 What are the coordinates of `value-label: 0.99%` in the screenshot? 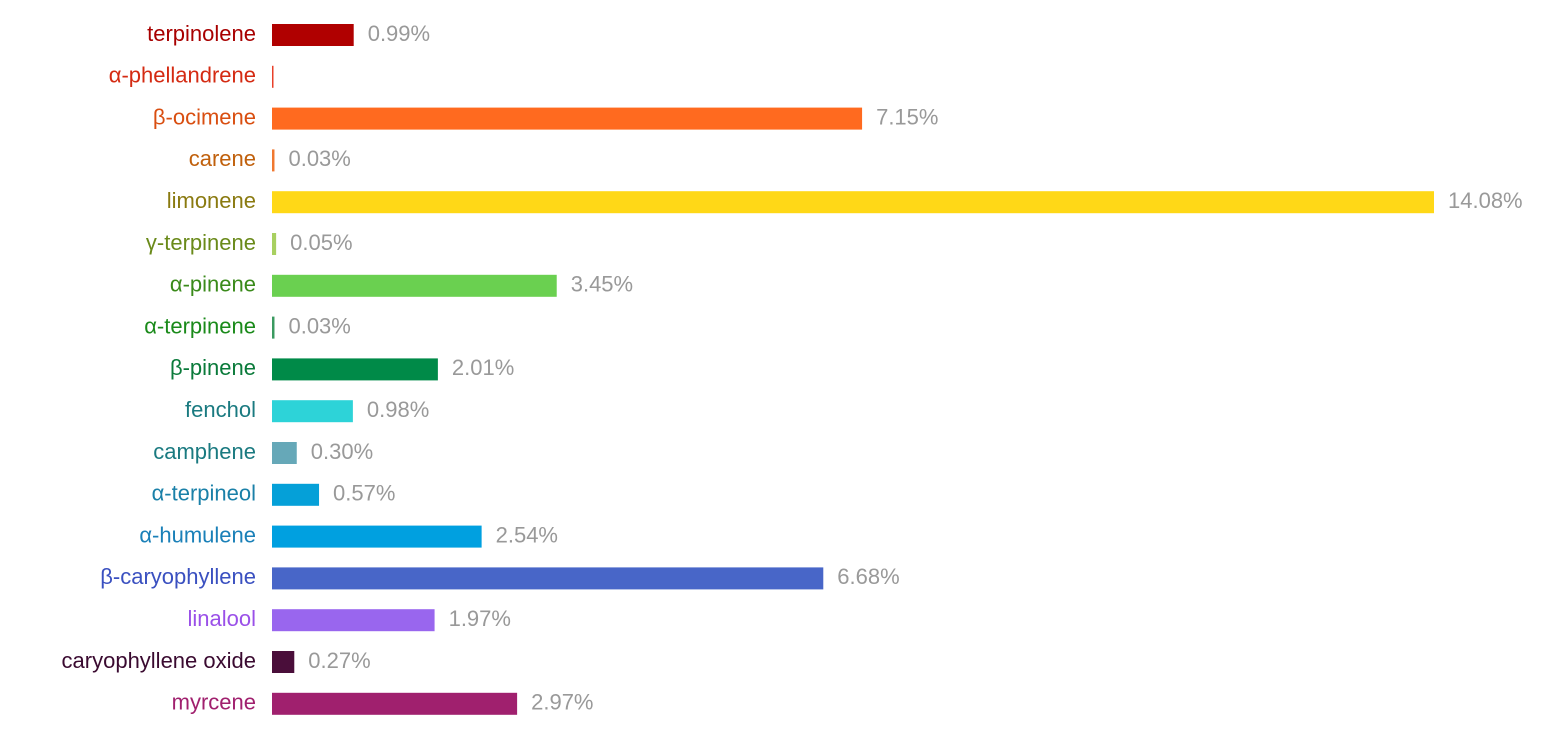 It's located at (399, 33).